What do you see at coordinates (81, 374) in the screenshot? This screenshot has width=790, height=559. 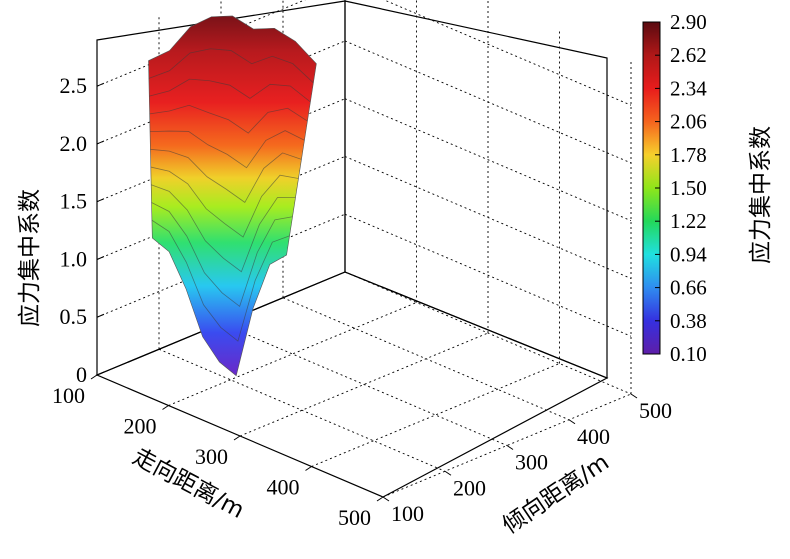 I see `z-tick-label: 0` at bounding box center [81, 374].